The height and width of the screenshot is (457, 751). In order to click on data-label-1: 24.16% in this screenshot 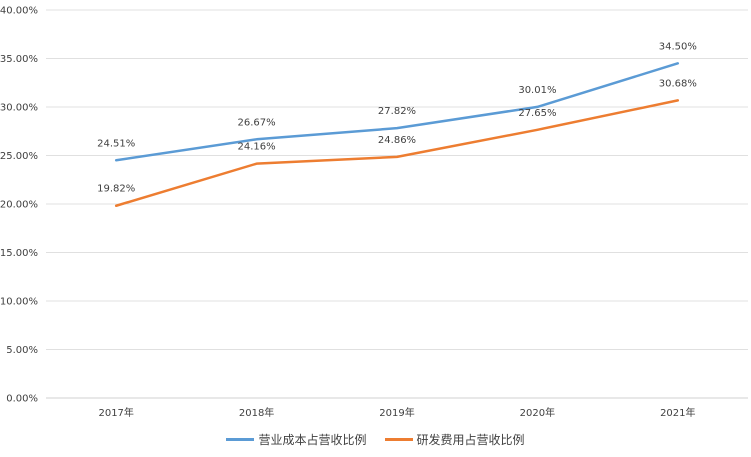, I will do `click(257, 147)`.